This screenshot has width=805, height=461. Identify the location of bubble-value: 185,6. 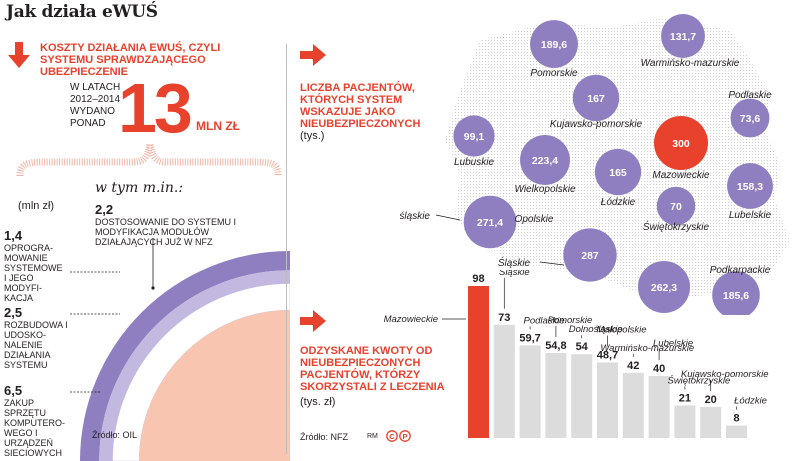
(736, 296).